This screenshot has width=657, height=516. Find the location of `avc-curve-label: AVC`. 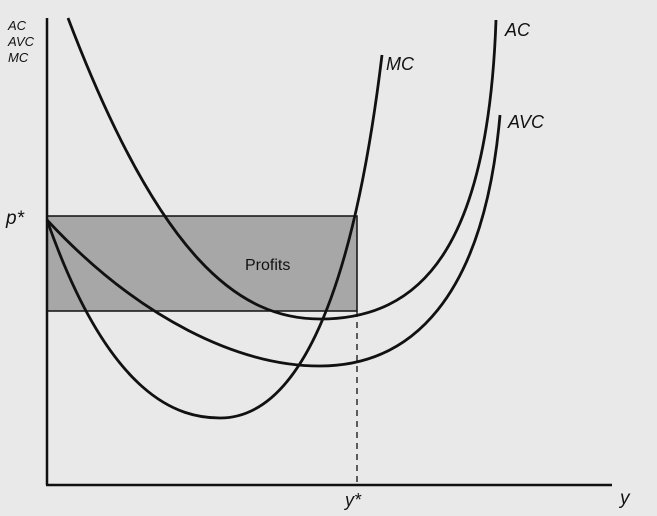

avc-curve-label: AVC is located at coordinates (526, 122).